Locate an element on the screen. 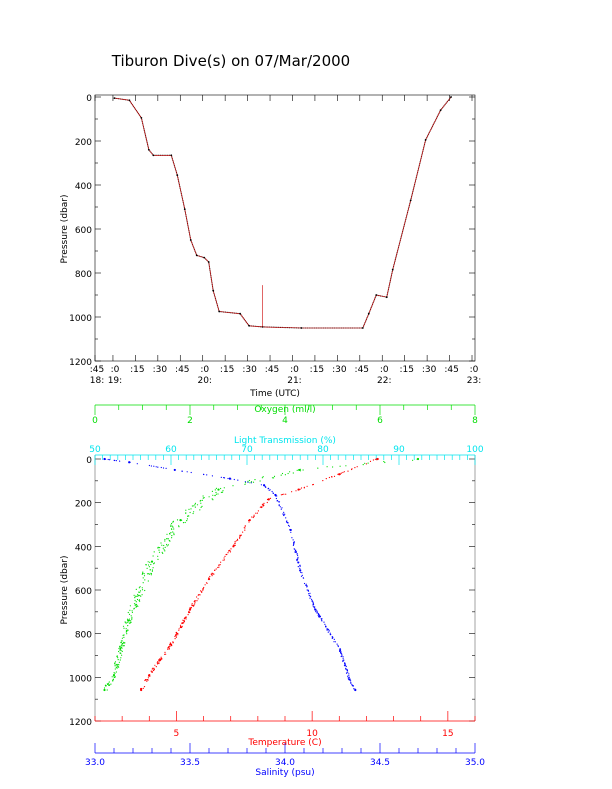 This screenshot has width=612, height=789. transmission-tick-label: 90 is located at coordinates (399, 450).